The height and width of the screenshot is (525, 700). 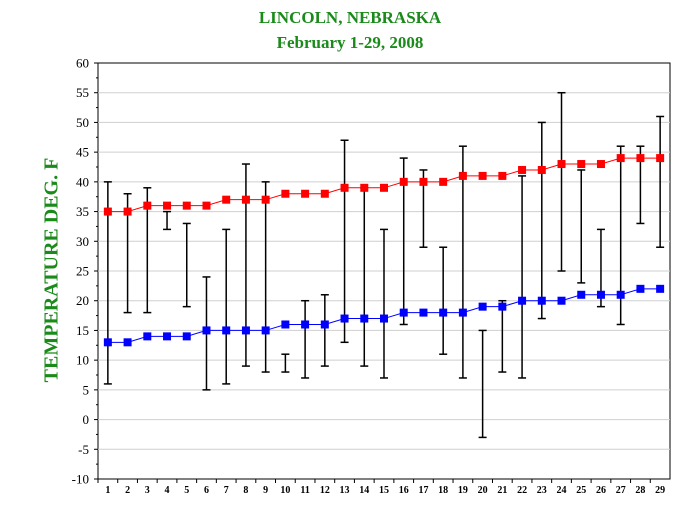 I want to click on x-tick-label: 11, so click(x=304, y=490).